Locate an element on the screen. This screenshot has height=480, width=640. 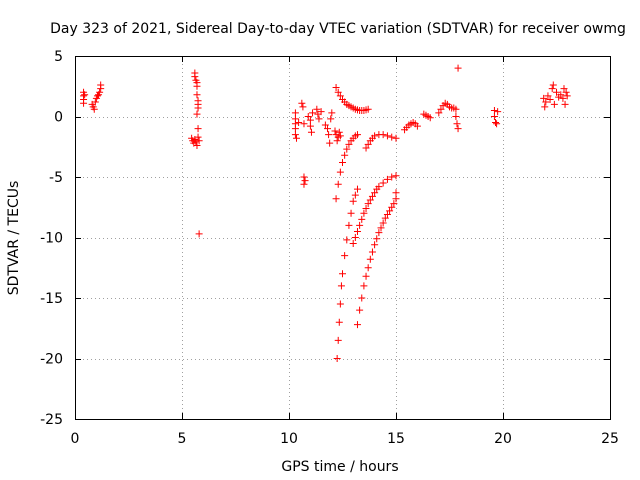
x-tick-label: 15 is located at coordinates (396, 439).